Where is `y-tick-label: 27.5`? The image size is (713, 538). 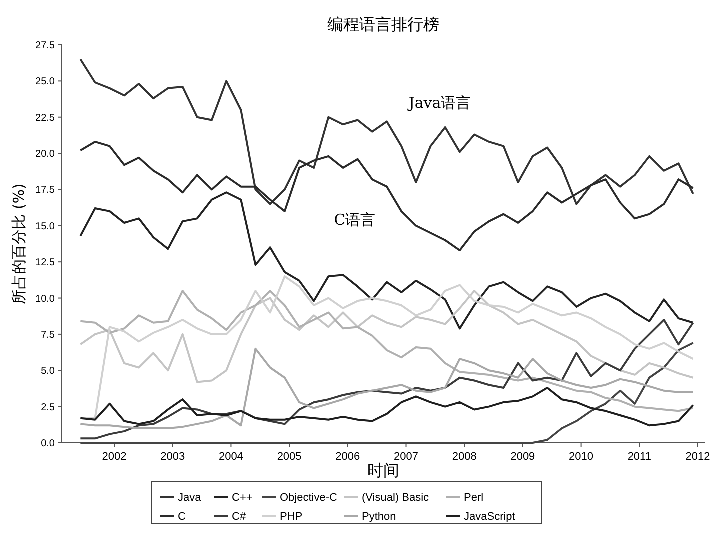 y-tick-label: 27.5 is located at coordinates (46, 46).